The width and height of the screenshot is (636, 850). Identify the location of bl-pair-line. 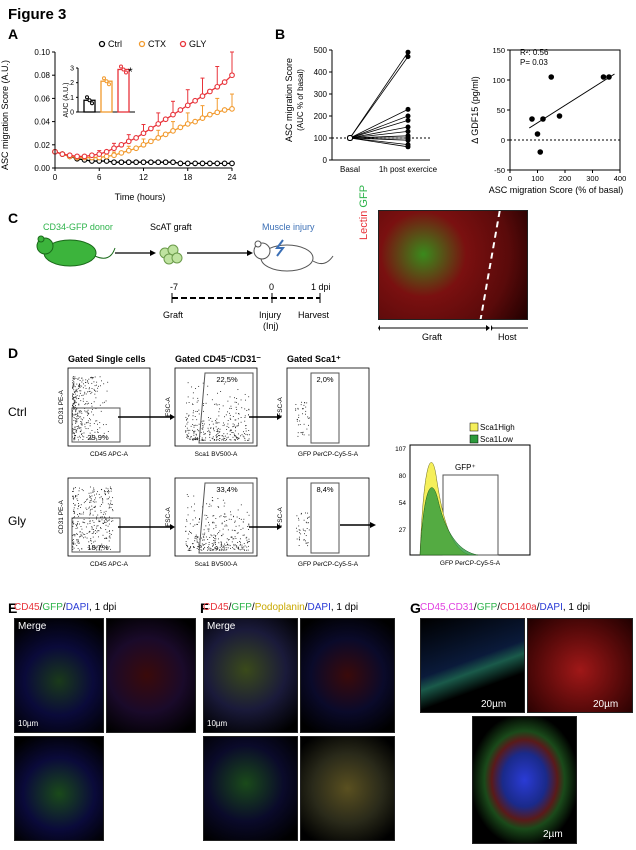
(379, 97).